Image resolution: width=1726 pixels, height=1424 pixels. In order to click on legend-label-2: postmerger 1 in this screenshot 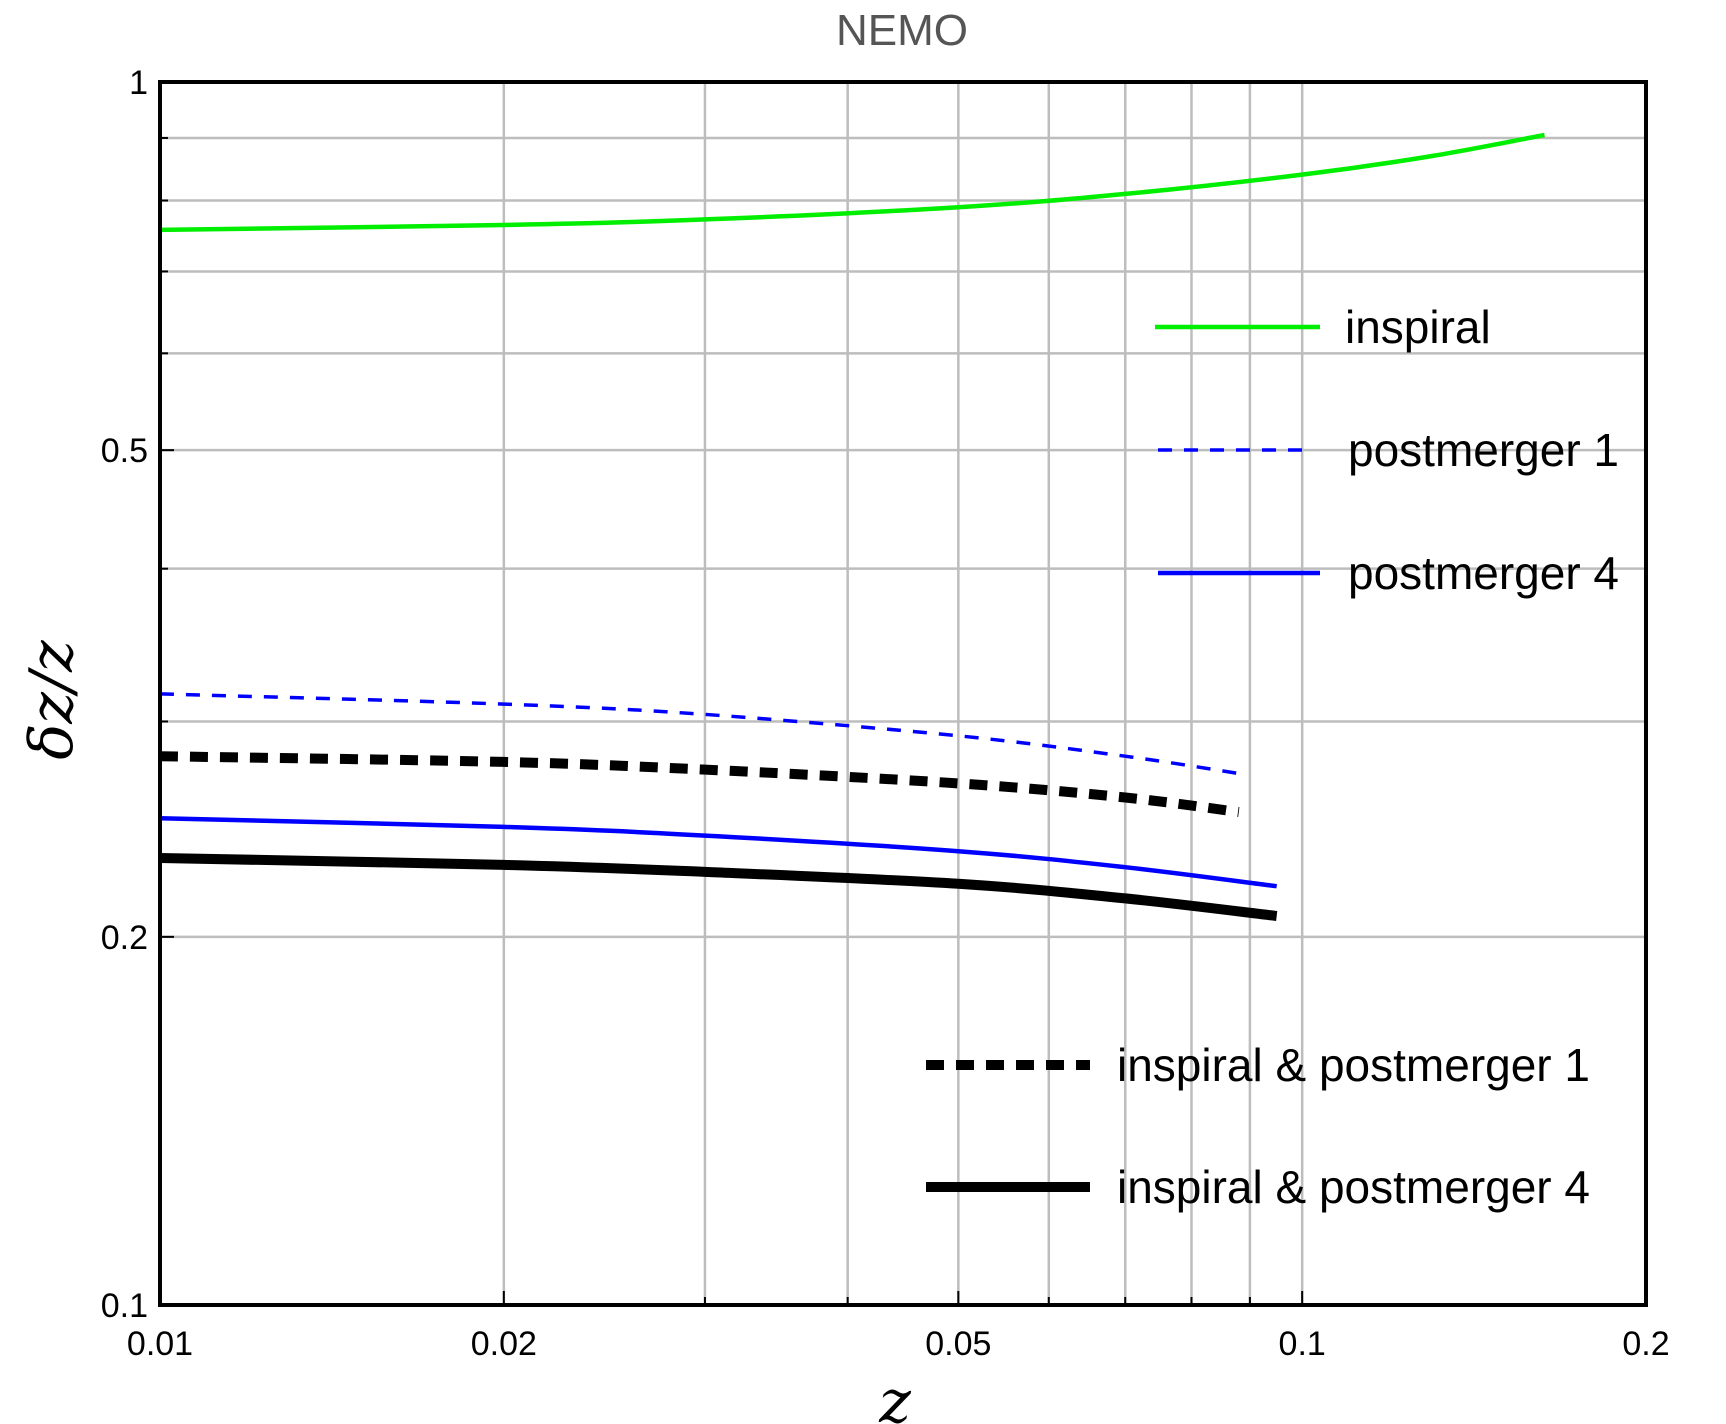, I will do `click(1483, 450)`.